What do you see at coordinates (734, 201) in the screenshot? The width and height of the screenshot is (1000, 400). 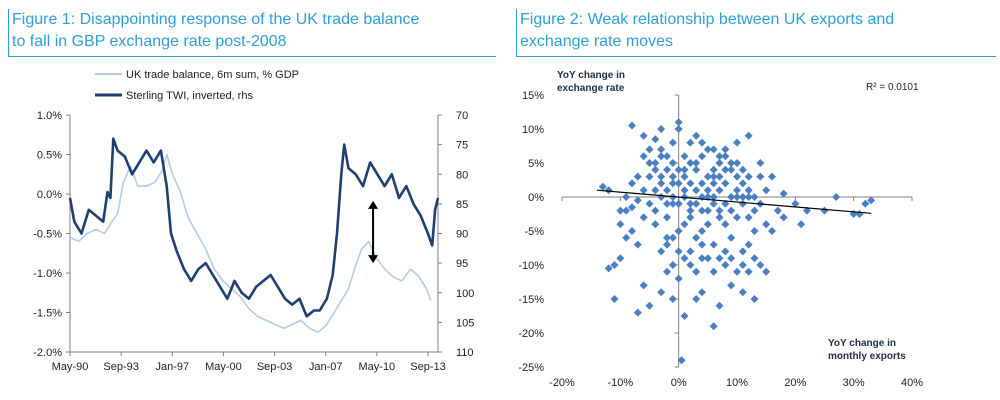 I see `trend-line` at bounding box center [734, 201].